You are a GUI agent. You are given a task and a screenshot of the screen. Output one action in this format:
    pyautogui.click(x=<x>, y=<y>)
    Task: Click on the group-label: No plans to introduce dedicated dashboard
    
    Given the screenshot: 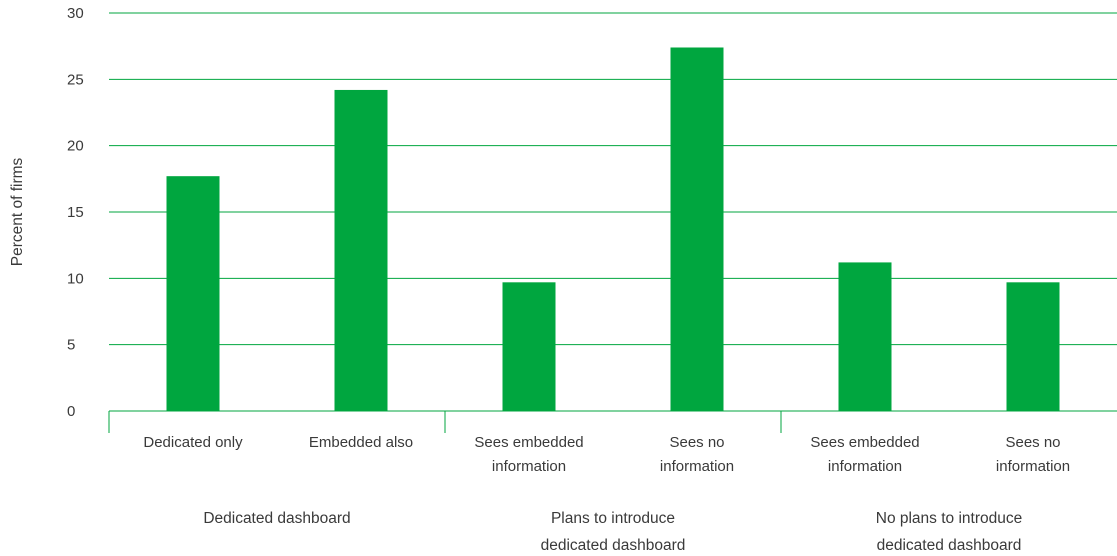 What is the action you would take?
    pyautogui.click(x=949, y=532)
    